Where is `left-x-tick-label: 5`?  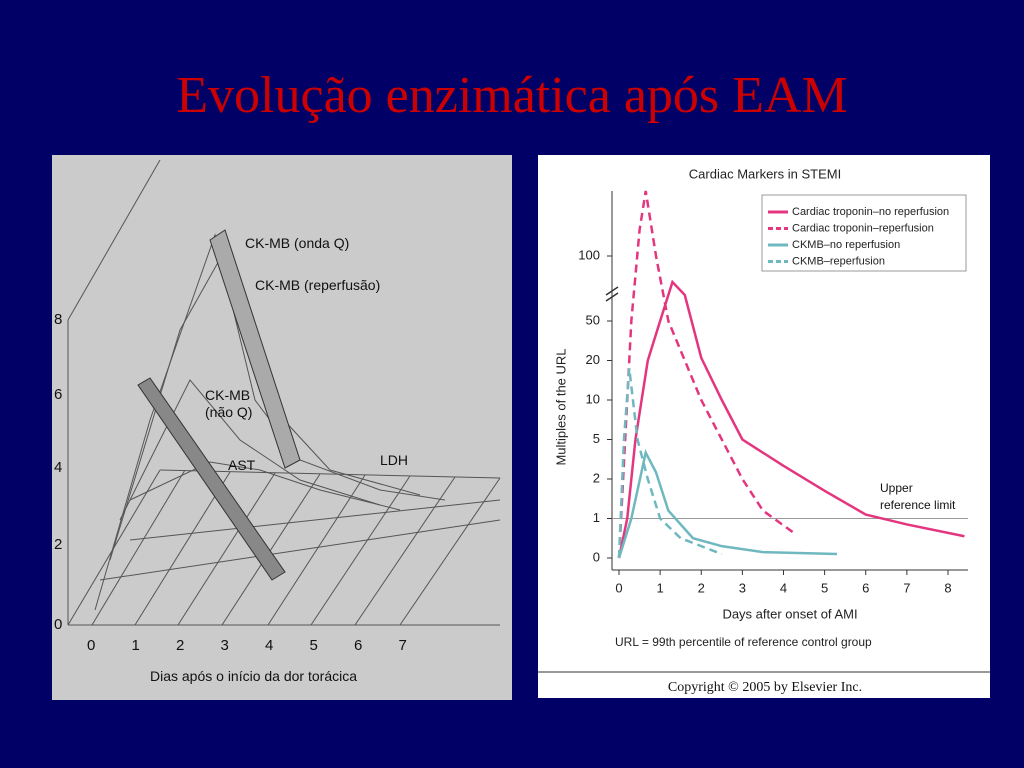
left-x-tick-label: 5 is located at coordinates (313, 645).